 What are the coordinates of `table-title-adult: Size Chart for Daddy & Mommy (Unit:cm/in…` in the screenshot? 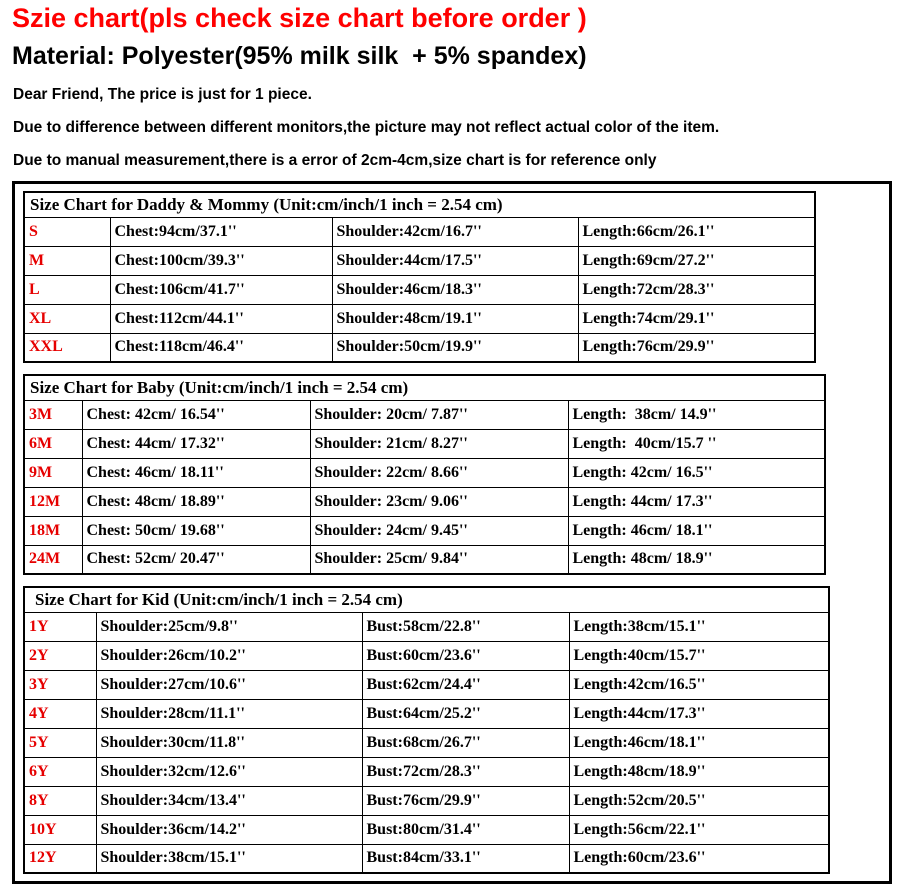 It's located at (419, 204).